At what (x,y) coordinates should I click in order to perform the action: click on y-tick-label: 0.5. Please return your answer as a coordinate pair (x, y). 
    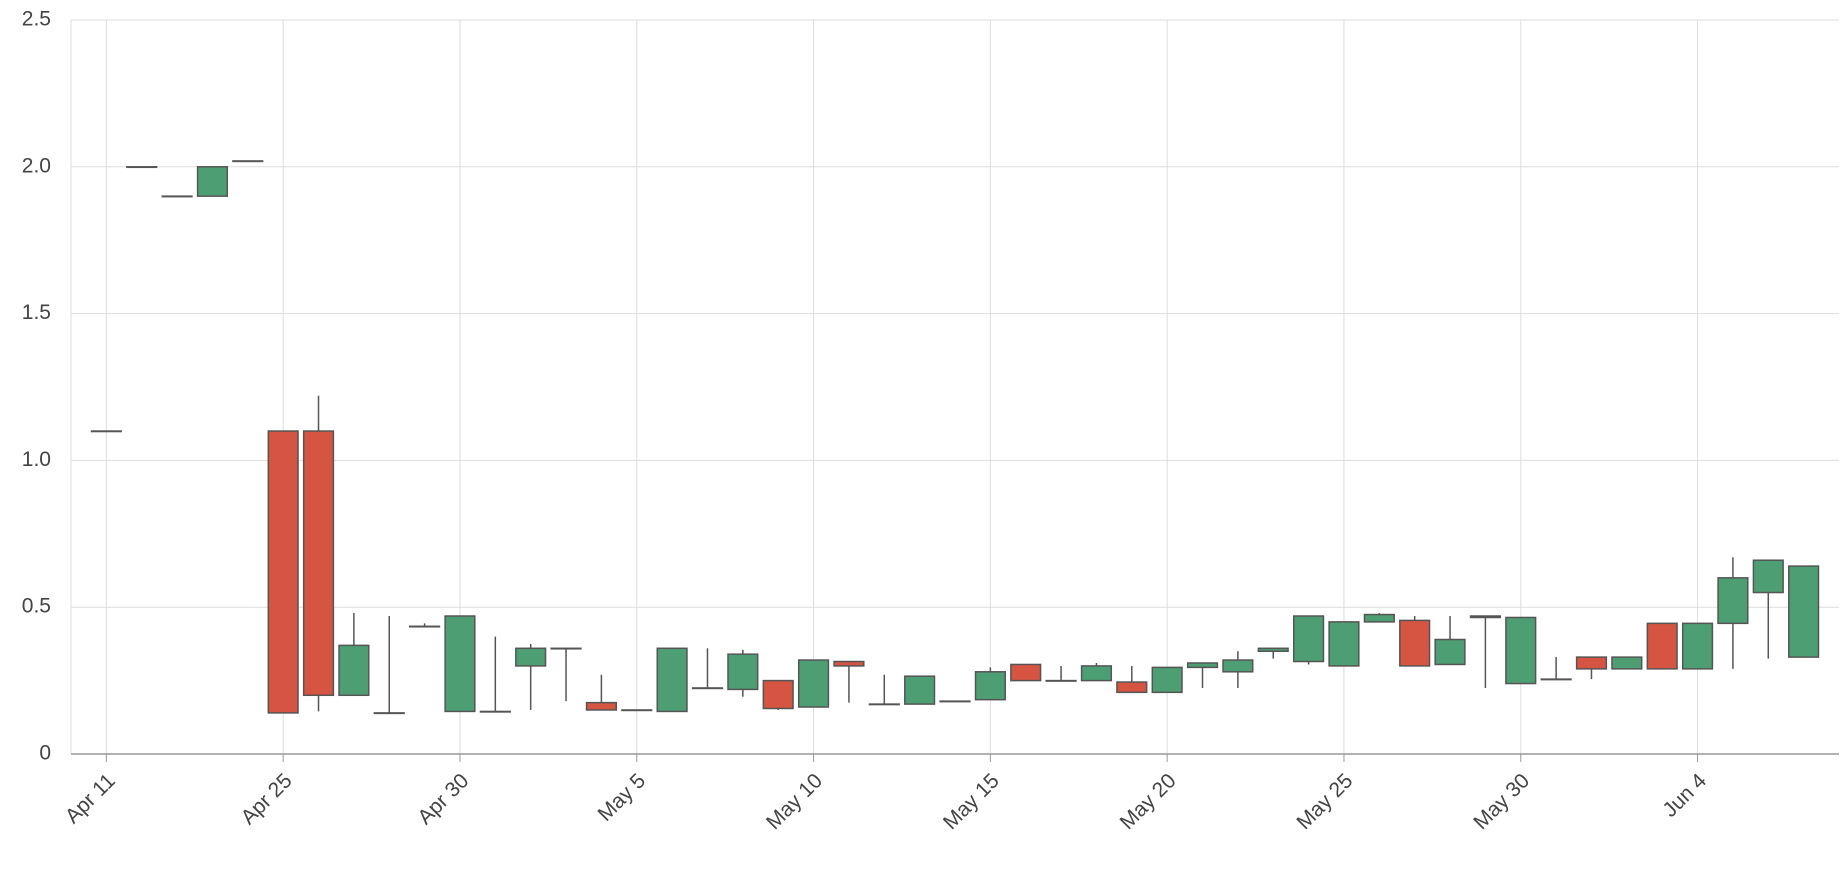
    Looking at the image, I should click on (36, 606).